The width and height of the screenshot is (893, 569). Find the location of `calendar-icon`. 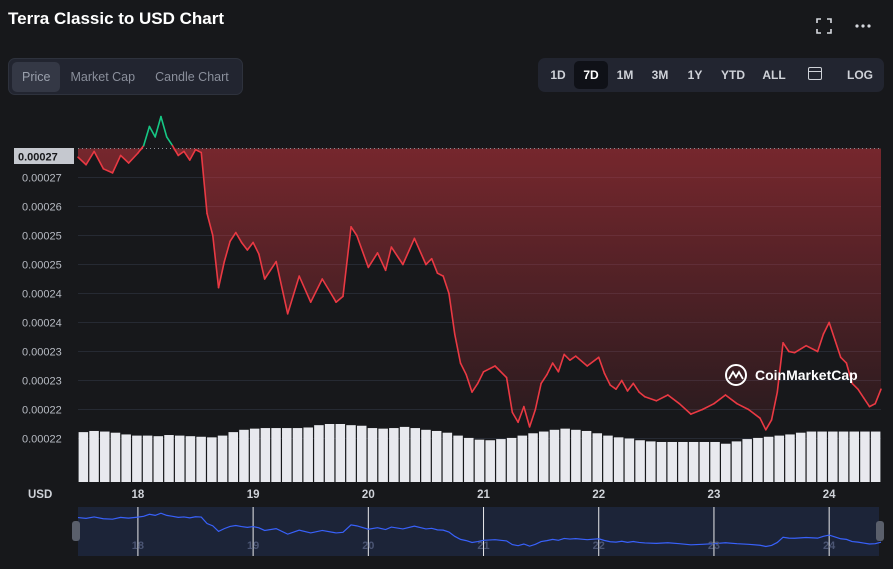

calendar-icon is located at coordinates (815, 73).